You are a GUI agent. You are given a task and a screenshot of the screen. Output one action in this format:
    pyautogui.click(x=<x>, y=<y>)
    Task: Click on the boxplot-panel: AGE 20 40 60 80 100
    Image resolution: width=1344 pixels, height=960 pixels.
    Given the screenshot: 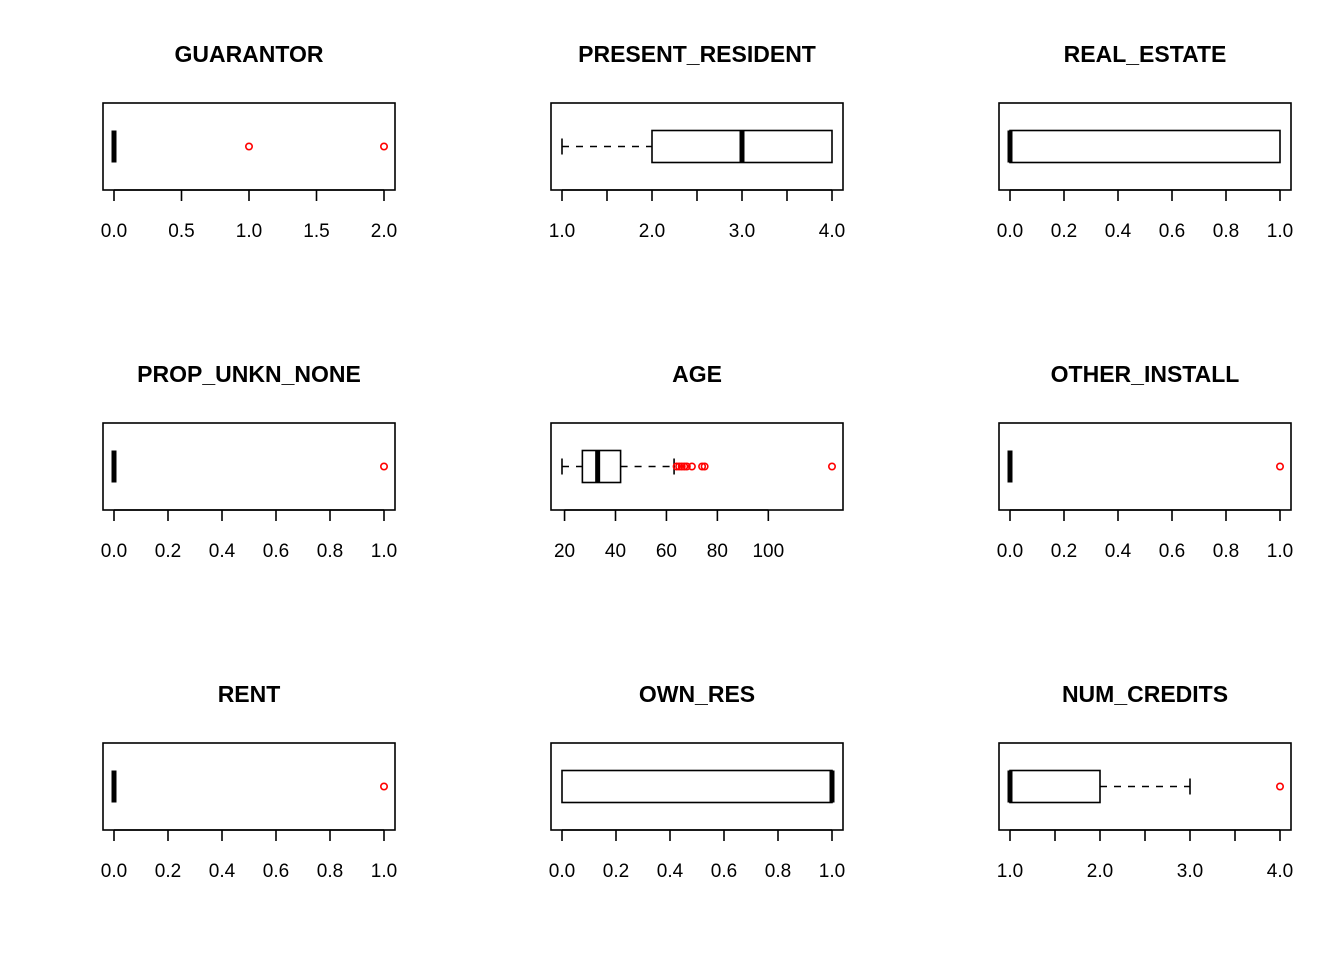 What is the action you would take?
    pyautogui.click(x=697, y=461)
    